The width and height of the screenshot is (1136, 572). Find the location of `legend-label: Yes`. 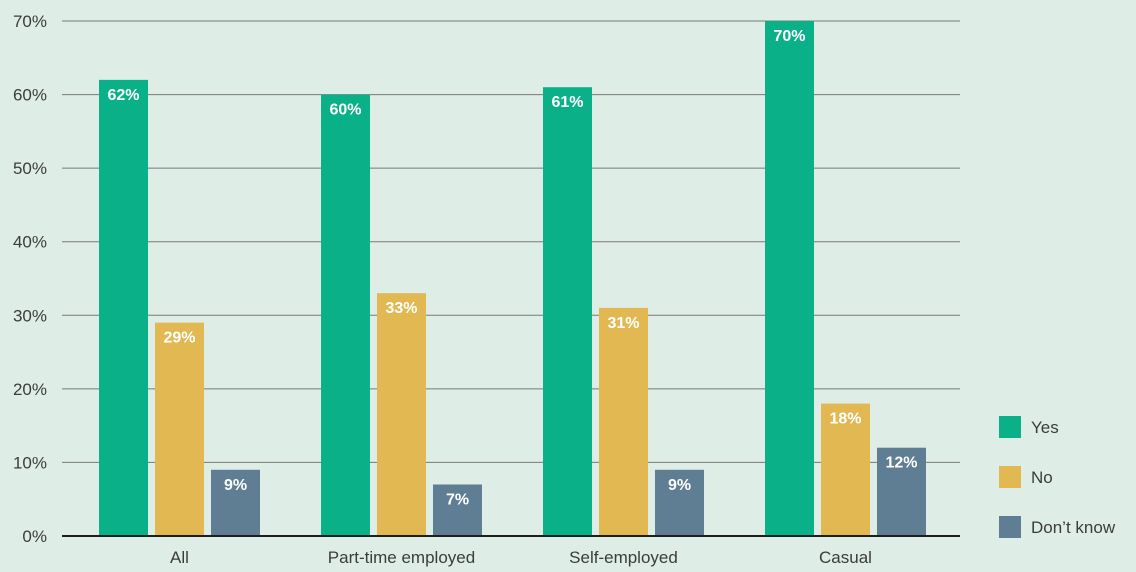

legend-label: Yes is located at coordinates (1045, 427).